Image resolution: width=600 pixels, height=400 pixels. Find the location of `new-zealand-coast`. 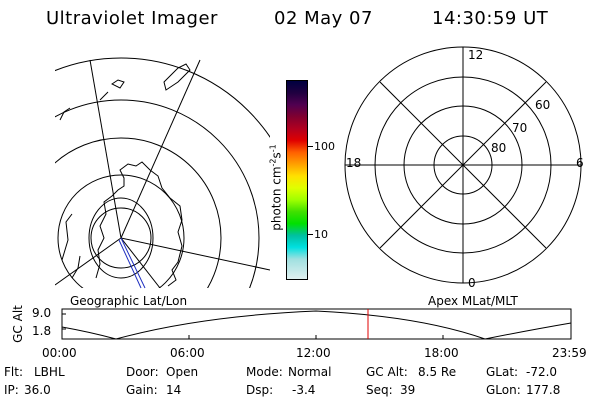

new-zealand-coast is located at coordinates (177, 77).